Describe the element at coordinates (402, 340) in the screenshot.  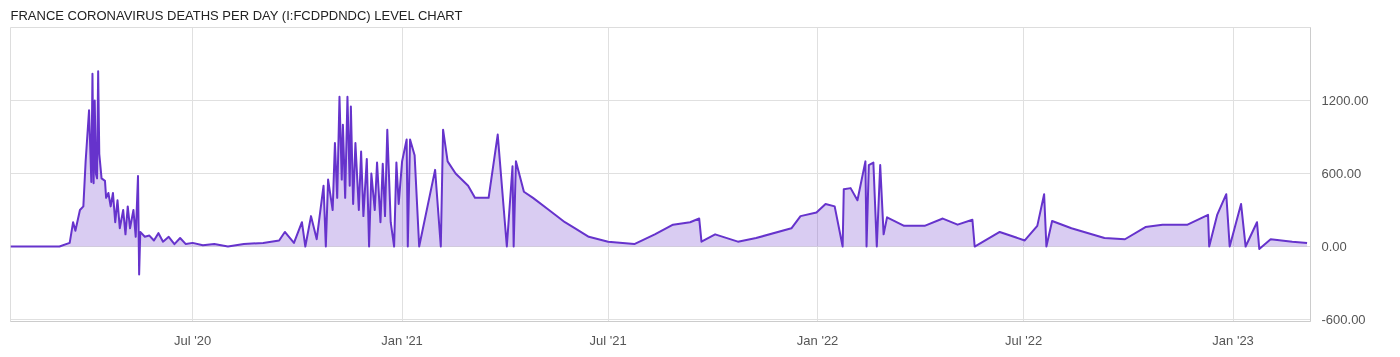
I see `x-tick-label: Jan '21` at that location.